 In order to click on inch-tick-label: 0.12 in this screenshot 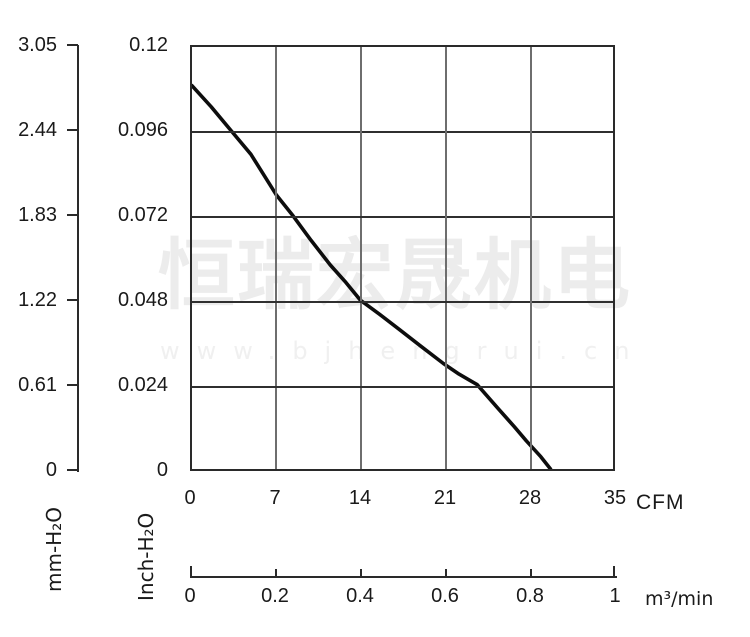, I will do `click(148, 45)`.